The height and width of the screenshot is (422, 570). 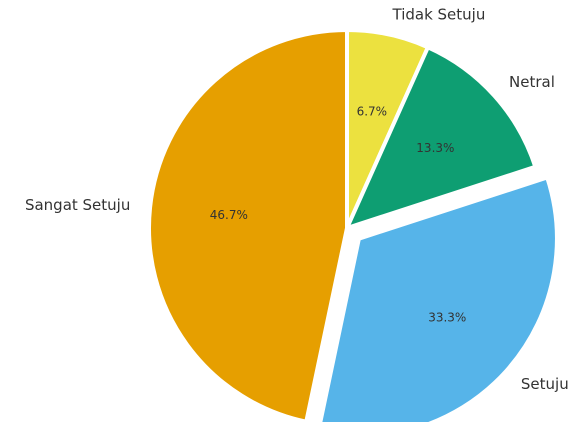 I want to click on pct-label-tidak-setuju: 6.7%, so click(x=372, y=111).